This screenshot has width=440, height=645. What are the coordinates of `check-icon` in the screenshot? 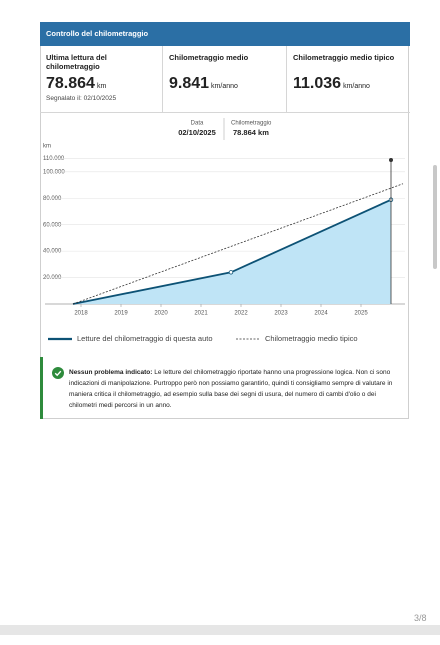 It's located at (58, 373).